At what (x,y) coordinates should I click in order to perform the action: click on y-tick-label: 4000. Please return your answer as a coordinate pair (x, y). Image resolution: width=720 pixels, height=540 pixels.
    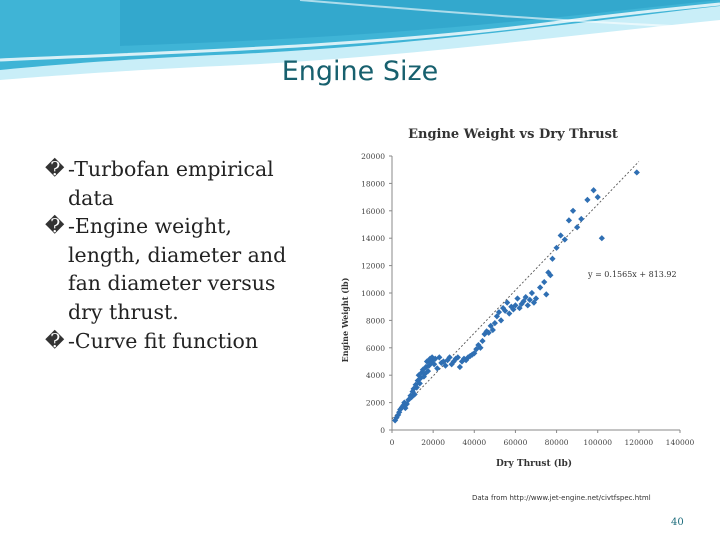
    Looking at the image, I should click on (375, 375).